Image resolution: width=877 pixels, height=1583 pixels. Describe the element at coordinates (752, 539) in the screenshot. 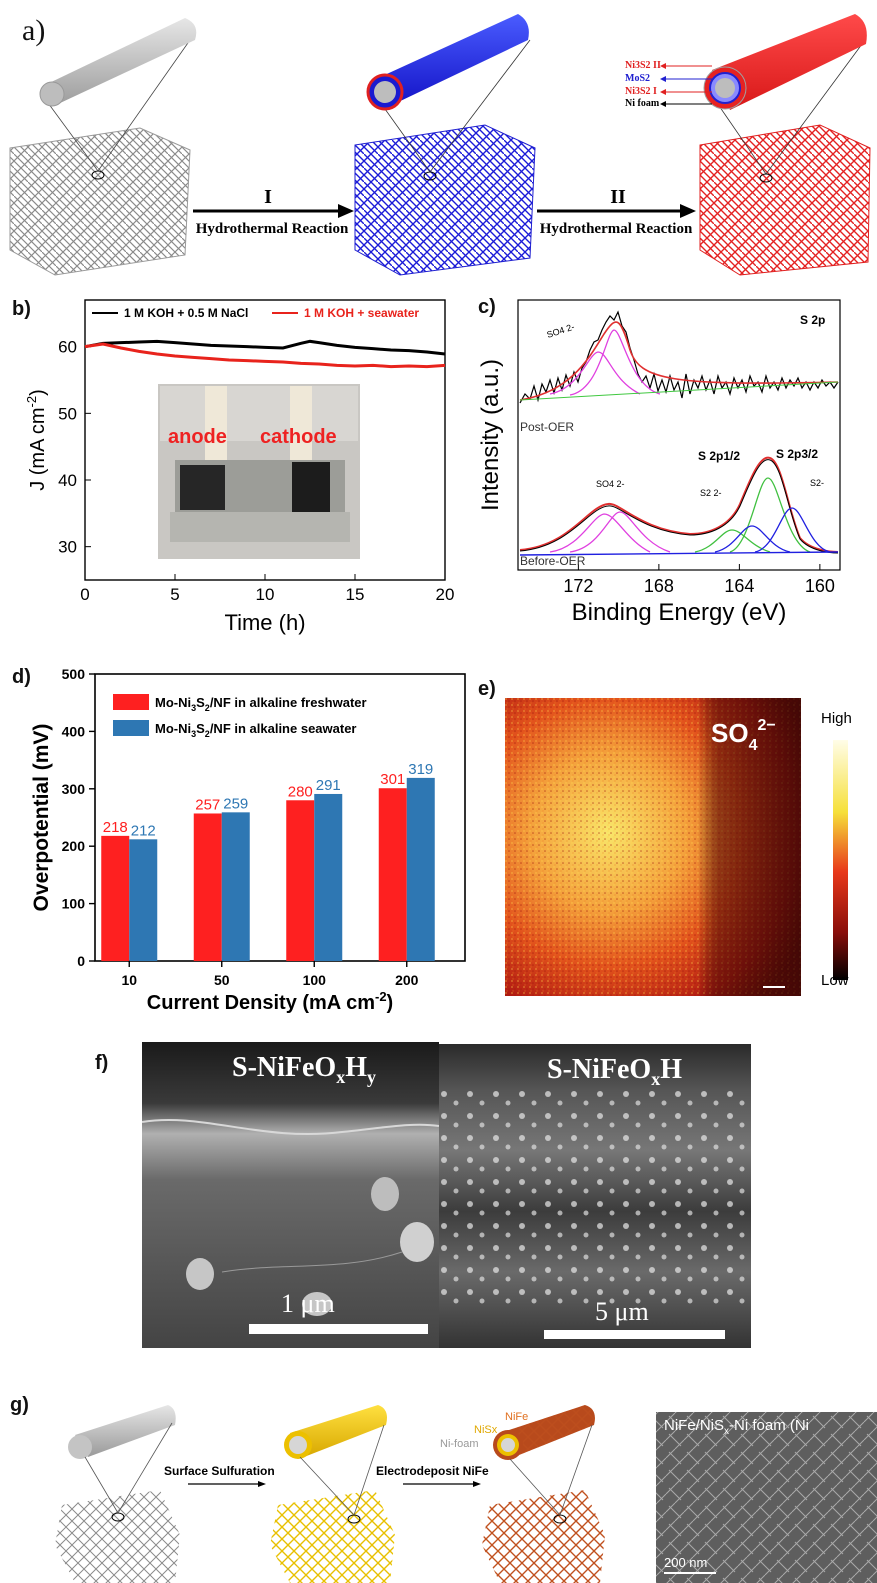

I see `before-oer-s2-a` at that location.